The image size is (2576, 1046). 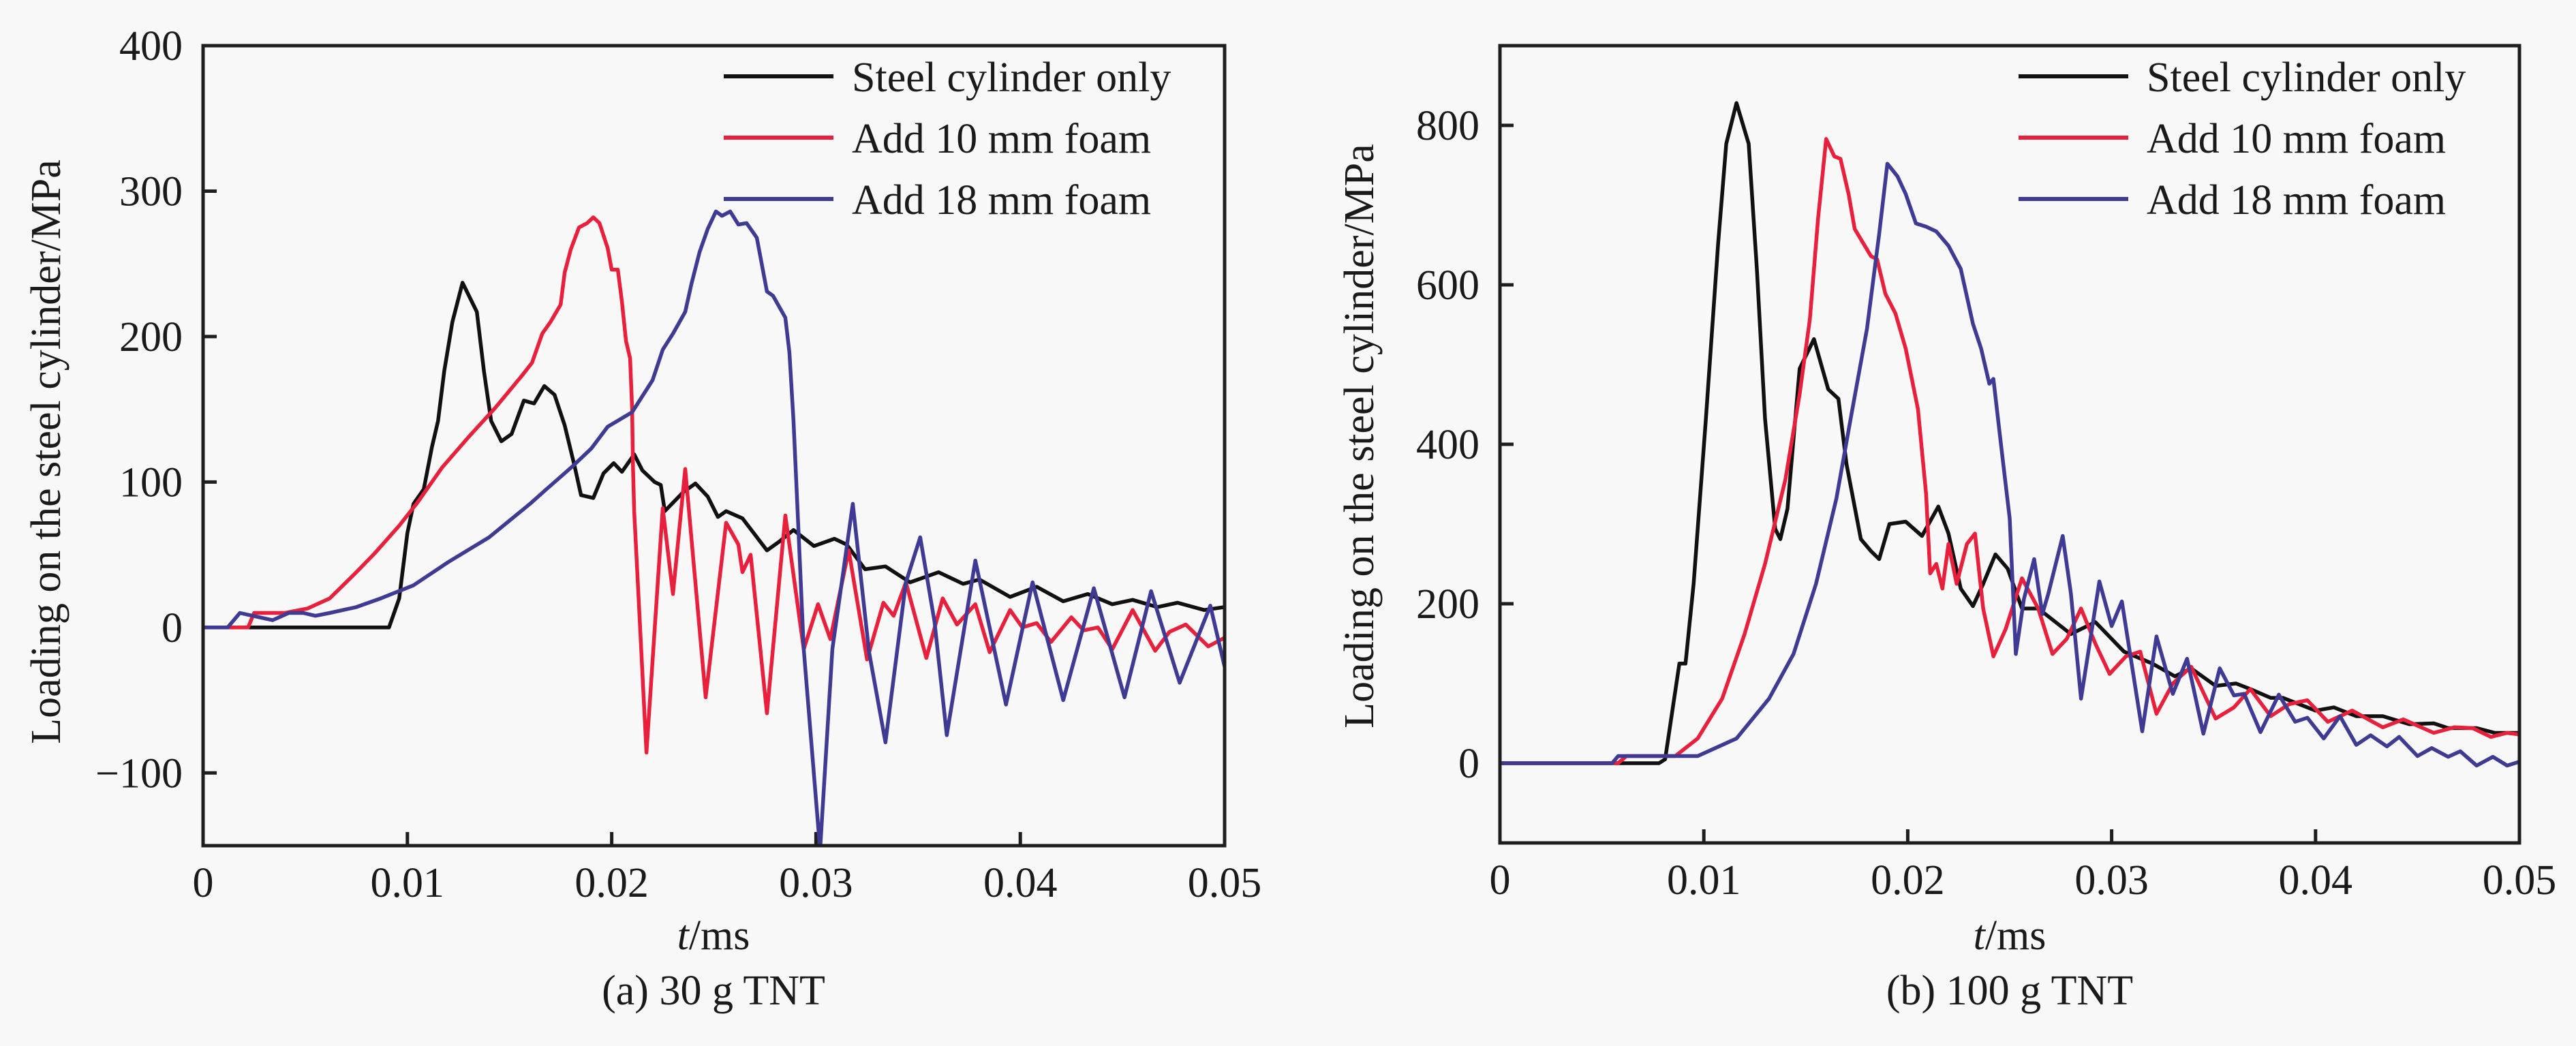 I want to click on y-tick-label: 600, so click(x=1448, y=285).